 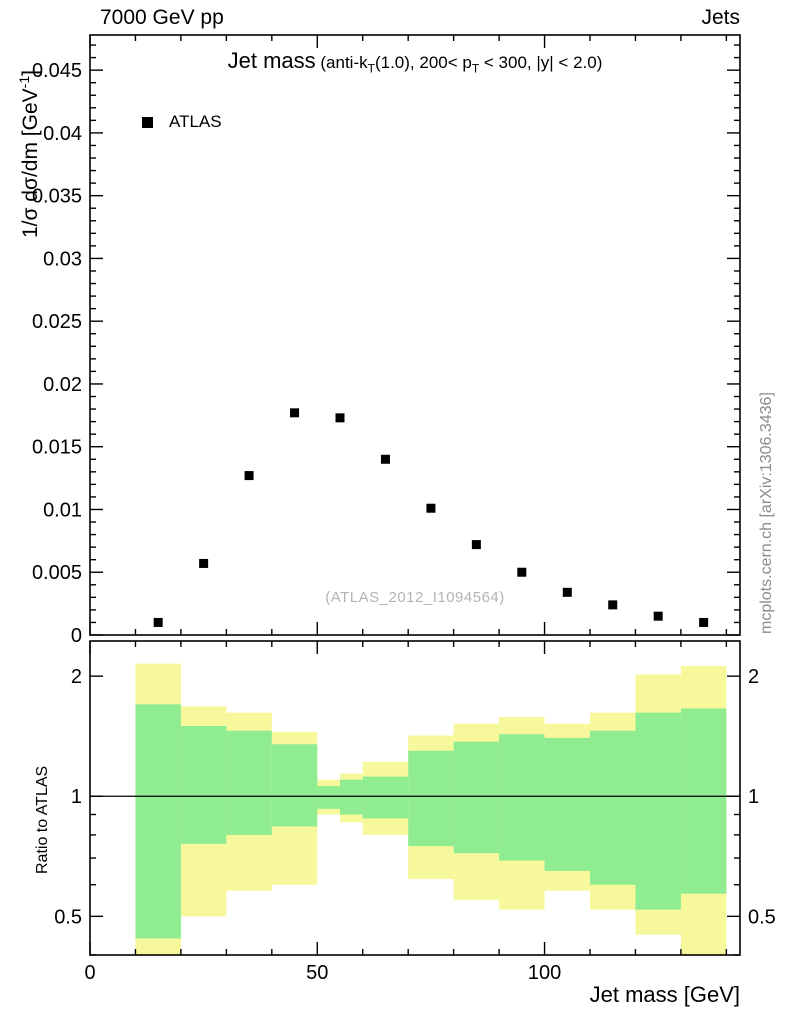 I want to click on plot-title-subscript-2: T, so click(x=475, y=68).